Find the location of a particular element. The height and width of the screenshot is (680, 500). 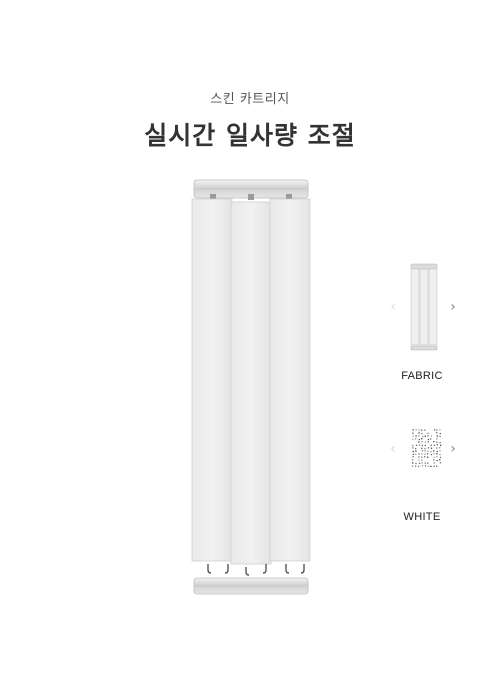

color-swatch-thumbnail is located at coordinates (425, 449).